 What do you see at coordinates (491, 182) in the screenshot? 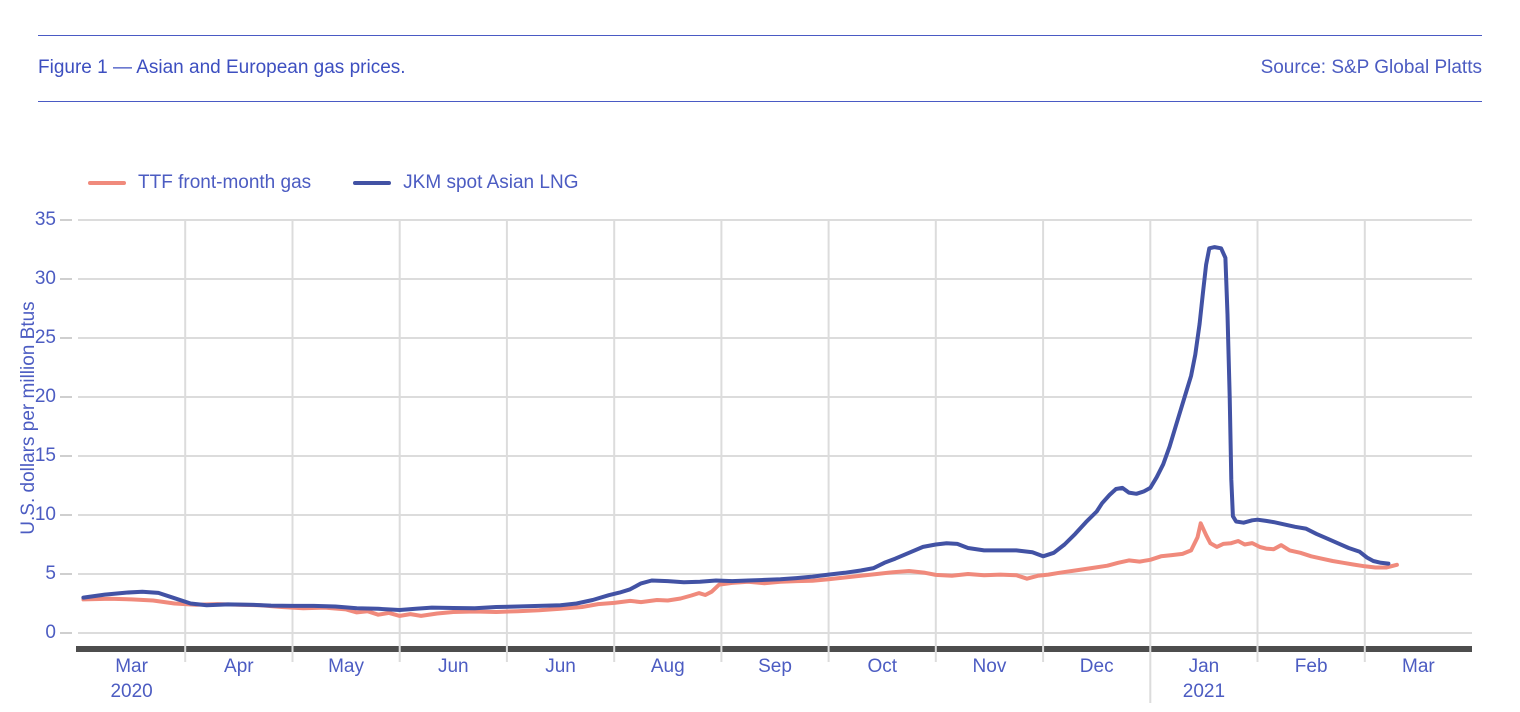
I see `legend-label-jkm: JKM spot Asian LNG` at bounding box center [491, 182].